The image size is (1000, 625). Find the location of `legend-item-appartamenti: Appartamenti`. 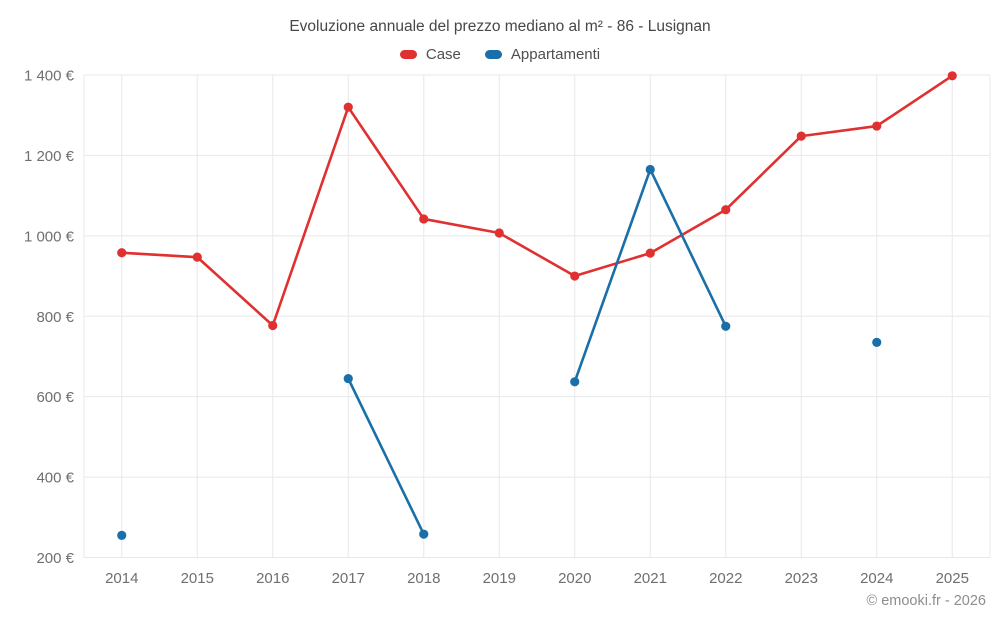

legend-item-appartamenti: Appartamenti is located at coordinates (542, 54).